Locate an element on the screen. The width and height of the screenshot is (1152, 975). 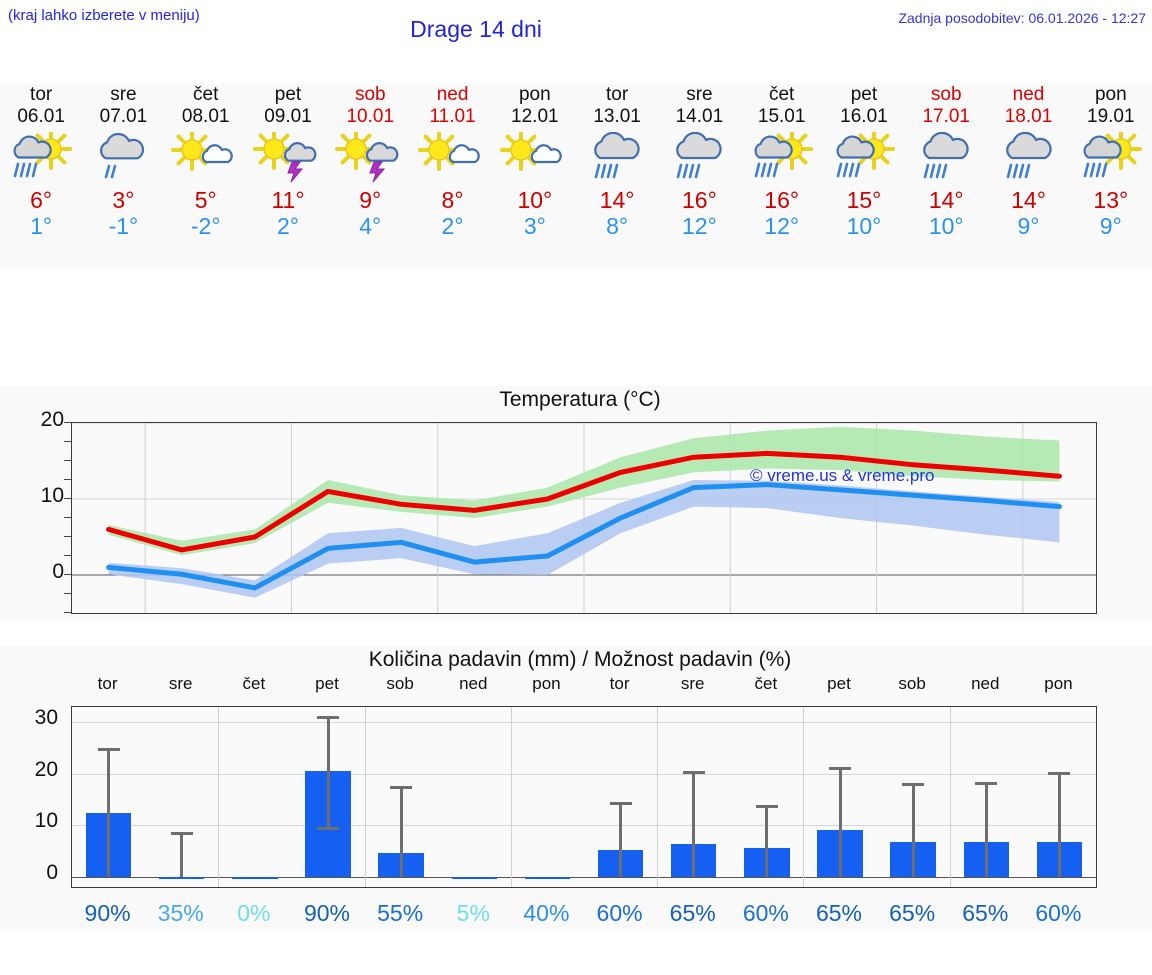
day-temp-max: 16° is located at coordinates (699, 200).